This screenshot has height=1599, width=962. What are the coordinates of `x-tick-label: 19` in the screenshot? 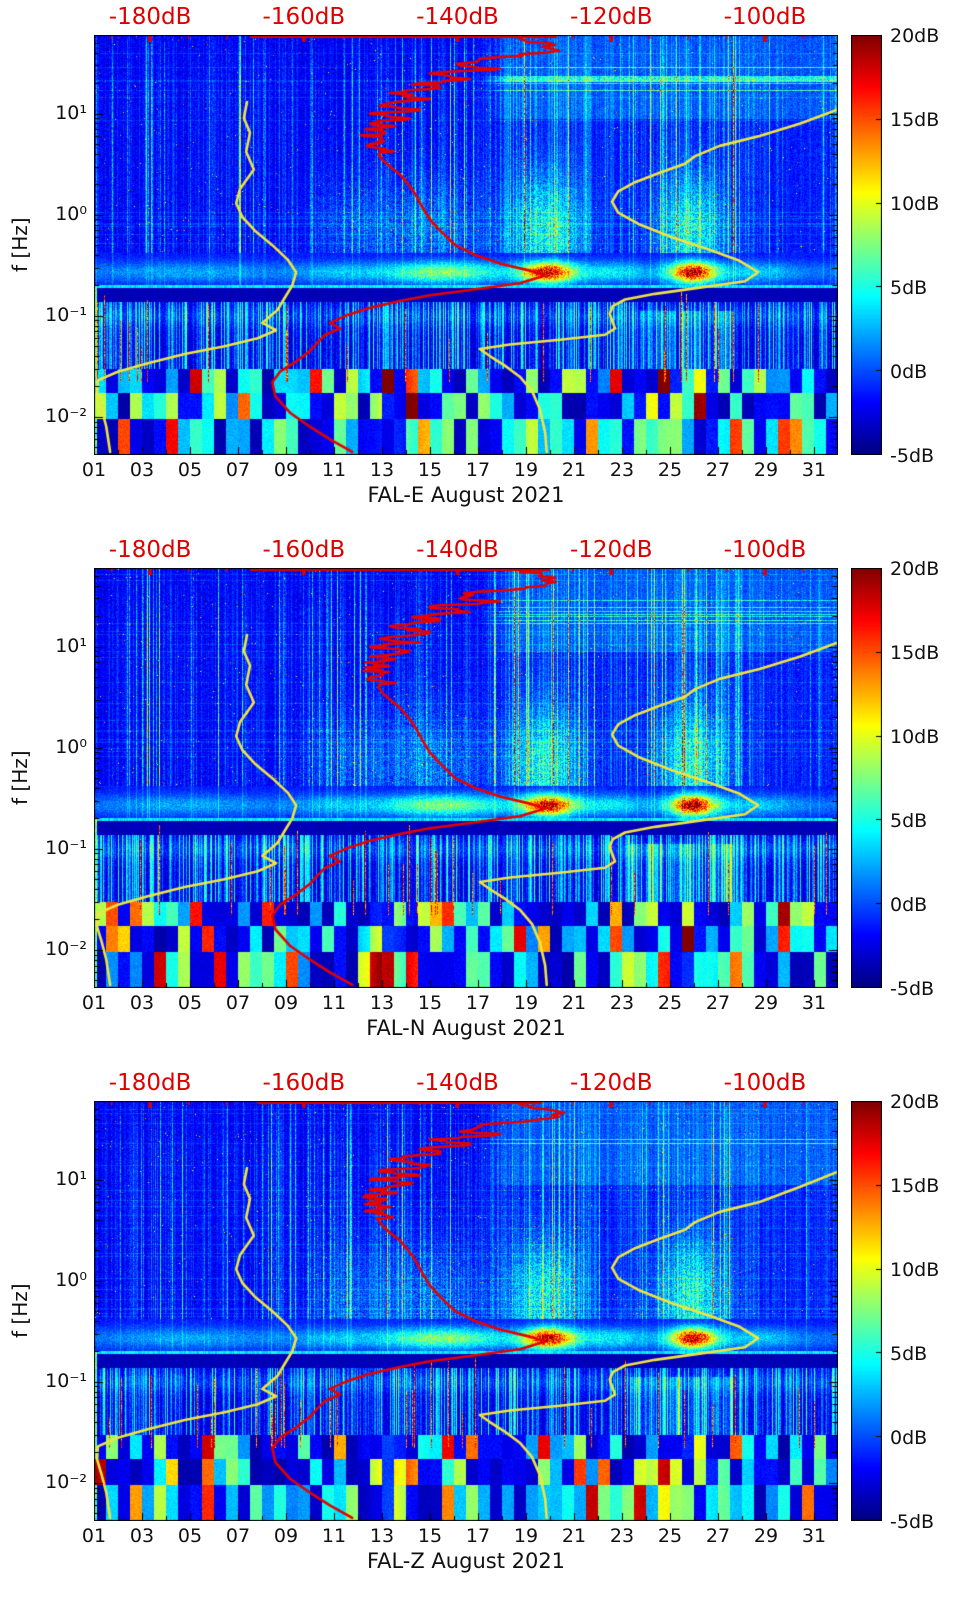 It's located at (526, 470).